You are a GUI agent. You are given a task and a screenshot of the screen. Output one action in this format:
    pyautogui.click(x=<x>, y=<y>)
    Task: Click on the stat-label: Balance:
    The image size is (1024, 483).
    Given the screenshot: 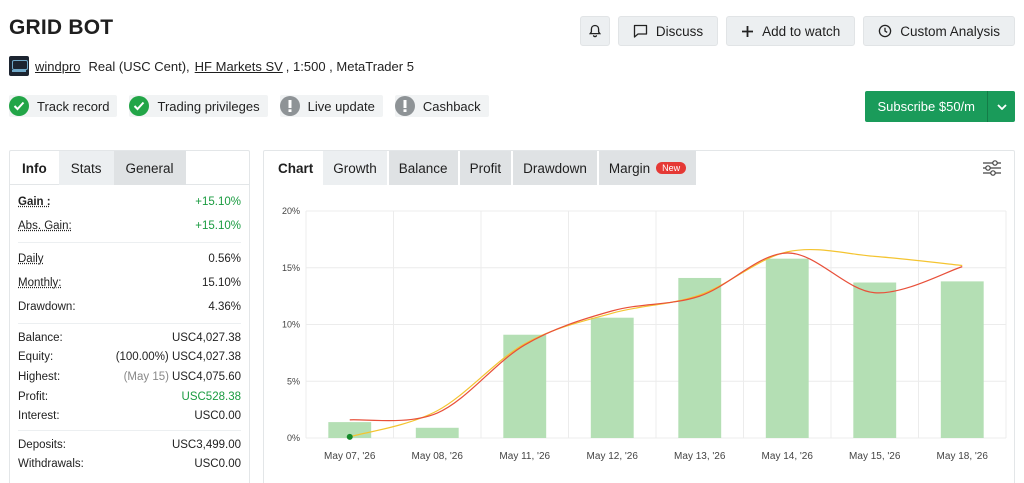 What is the action you would take?
    pyautogui.click(x=40, y=337)
    